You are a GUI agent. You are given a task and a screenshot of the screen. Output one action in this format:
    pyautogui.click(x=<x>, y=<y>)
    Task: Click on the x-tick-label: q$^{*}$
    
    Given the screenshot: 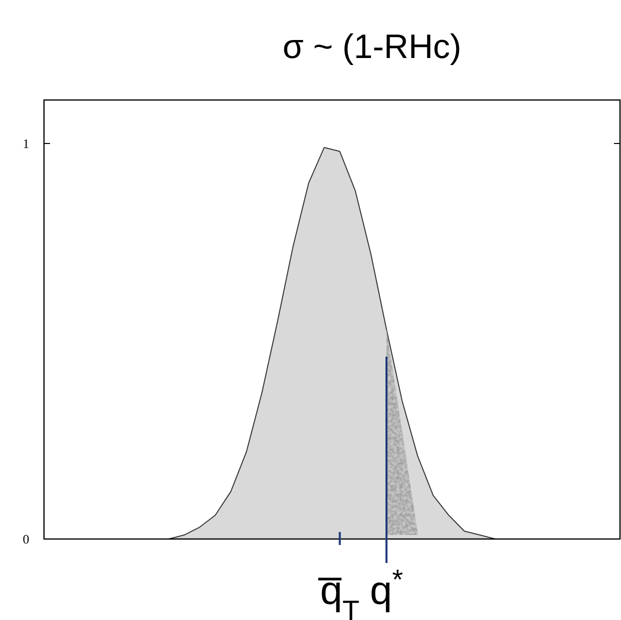 What is the action you would take?
    pyautogui.click(x=387, y=588)
    